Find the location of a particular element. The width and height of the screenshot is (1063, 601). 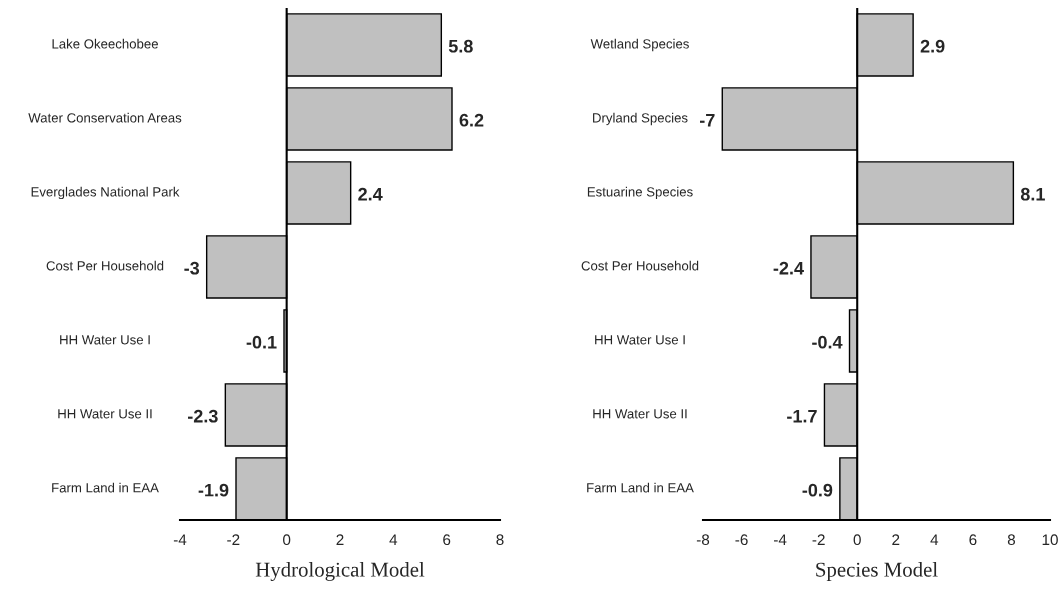

data-label: -7 is located at coordinates (707, 120).